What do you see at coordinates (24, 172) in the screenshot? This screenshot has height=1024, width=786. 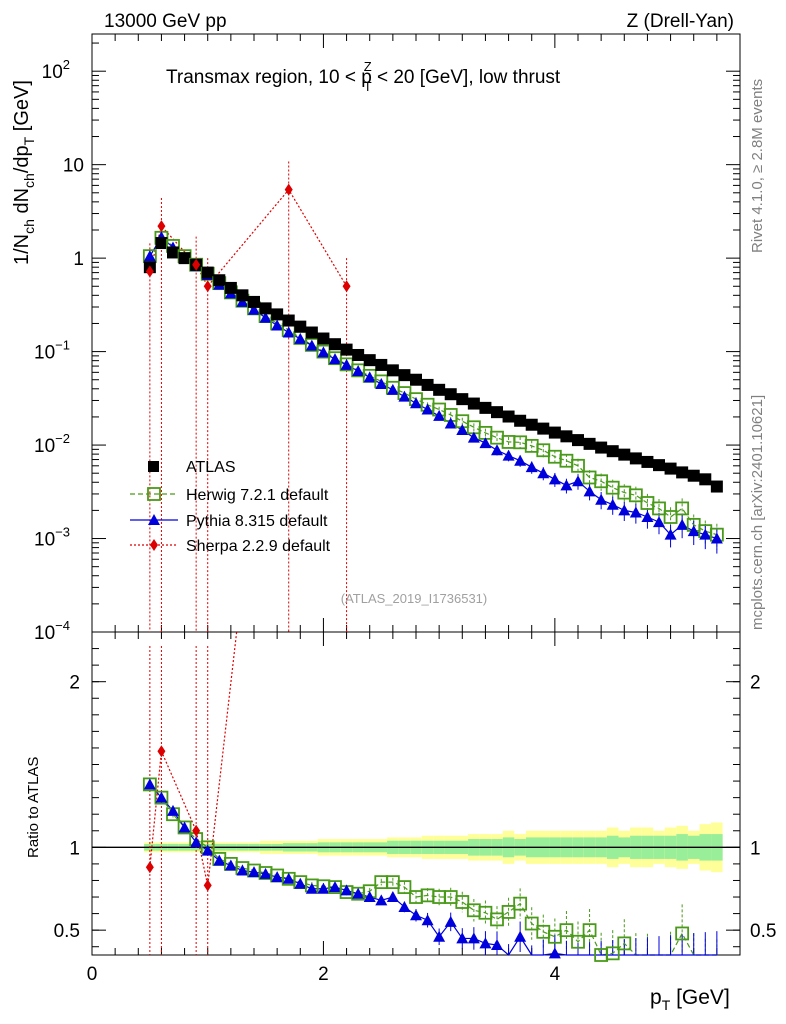 I see `main-y-axis-label: 1/Nch dNch/dpT [GeV]` at bounding box center [24, 172].